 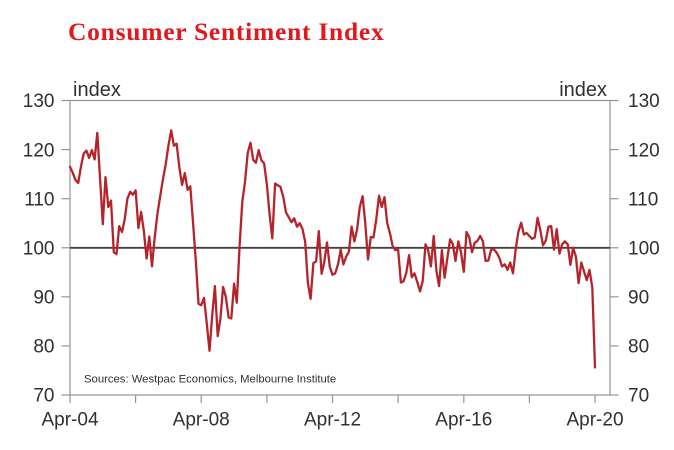 What do you see at coordinates (69, 420) in the screenshot?
I see `svg-text: Apr-04` at bounding box center [69, 420].